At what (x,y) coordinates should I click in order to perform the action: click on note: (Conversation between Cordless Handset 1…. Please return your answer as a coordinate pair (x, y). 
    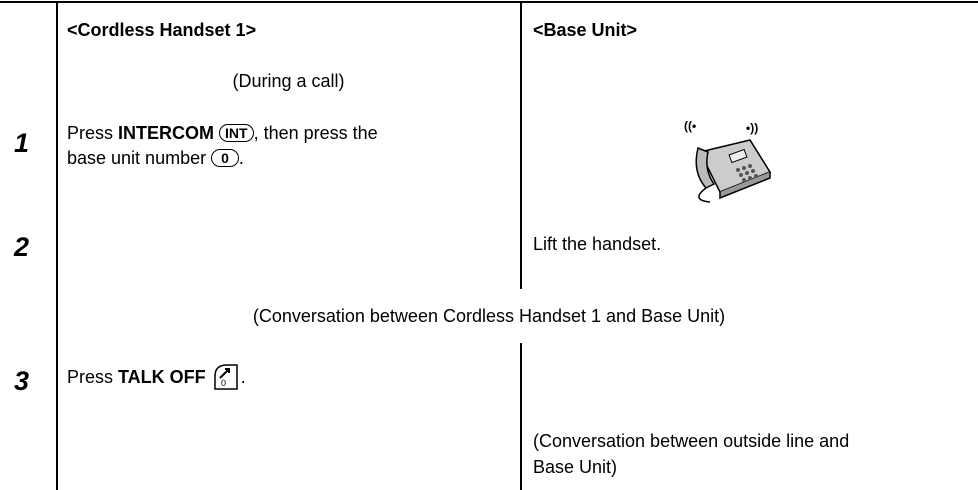
    Looking at the image, I should click on (489, 316).